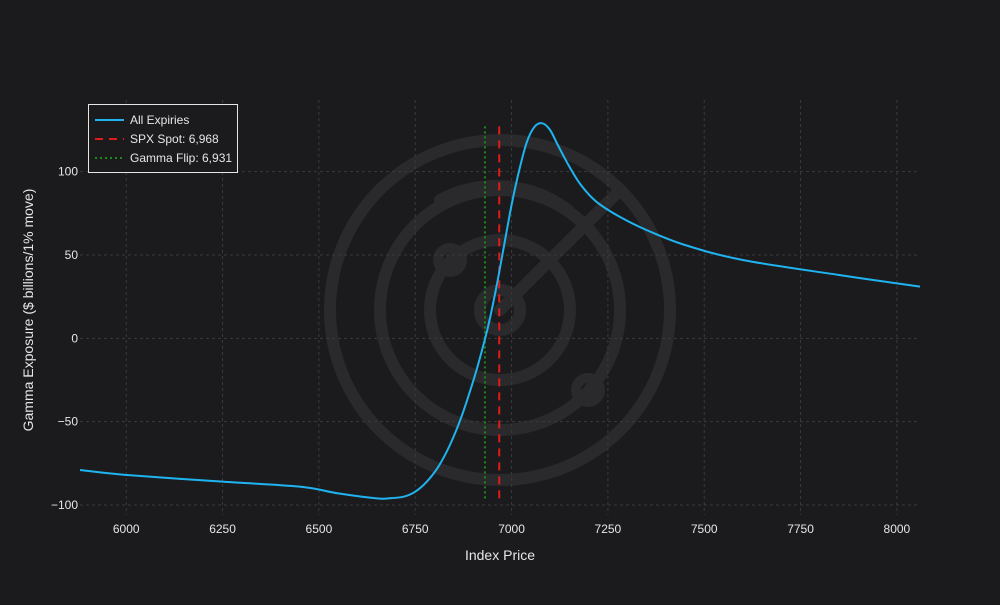  What do you see at coordinates (415, 529) in the screenshot?
I see `x-tick-label: 6750` at bounding box center [415, 529].